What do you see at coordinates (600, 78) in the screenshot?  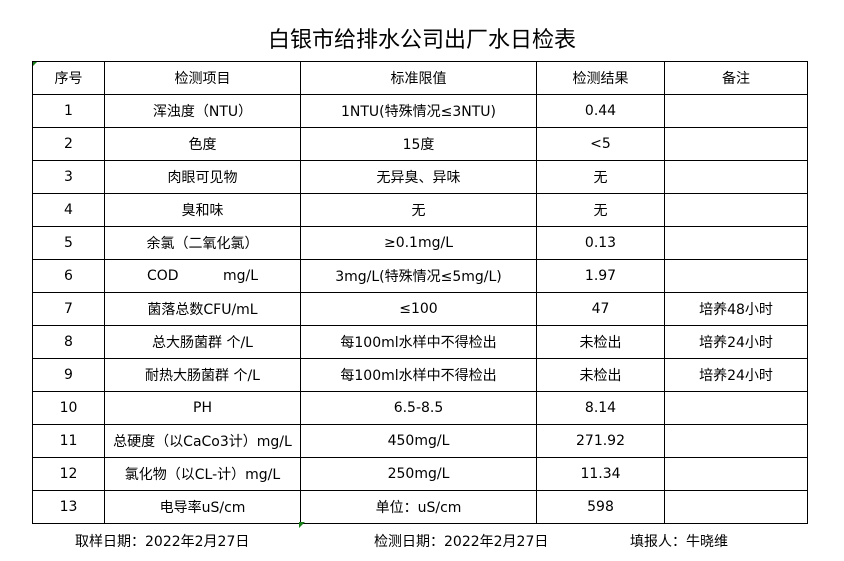 I see `cell-result: 检测结果` at bounding box center [600, 78].